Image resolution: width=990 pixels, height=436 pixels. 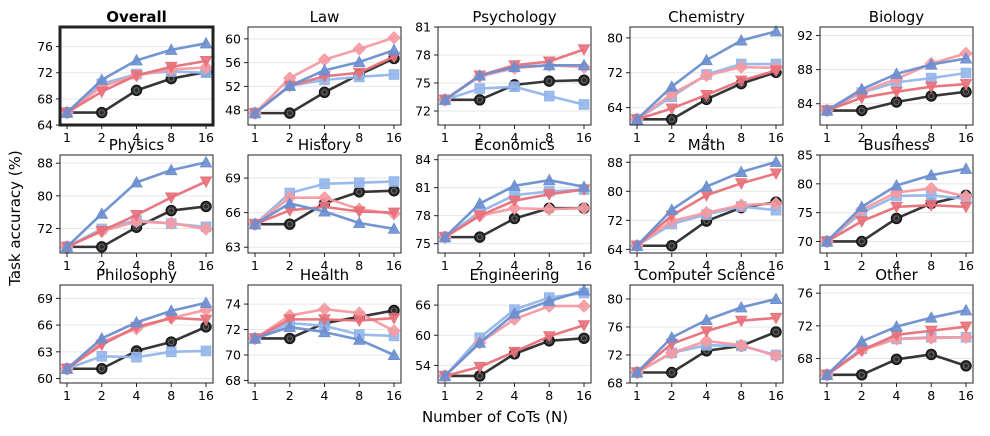 I want to click on y-tick-label-math: 72, so click(x=615, y=220).